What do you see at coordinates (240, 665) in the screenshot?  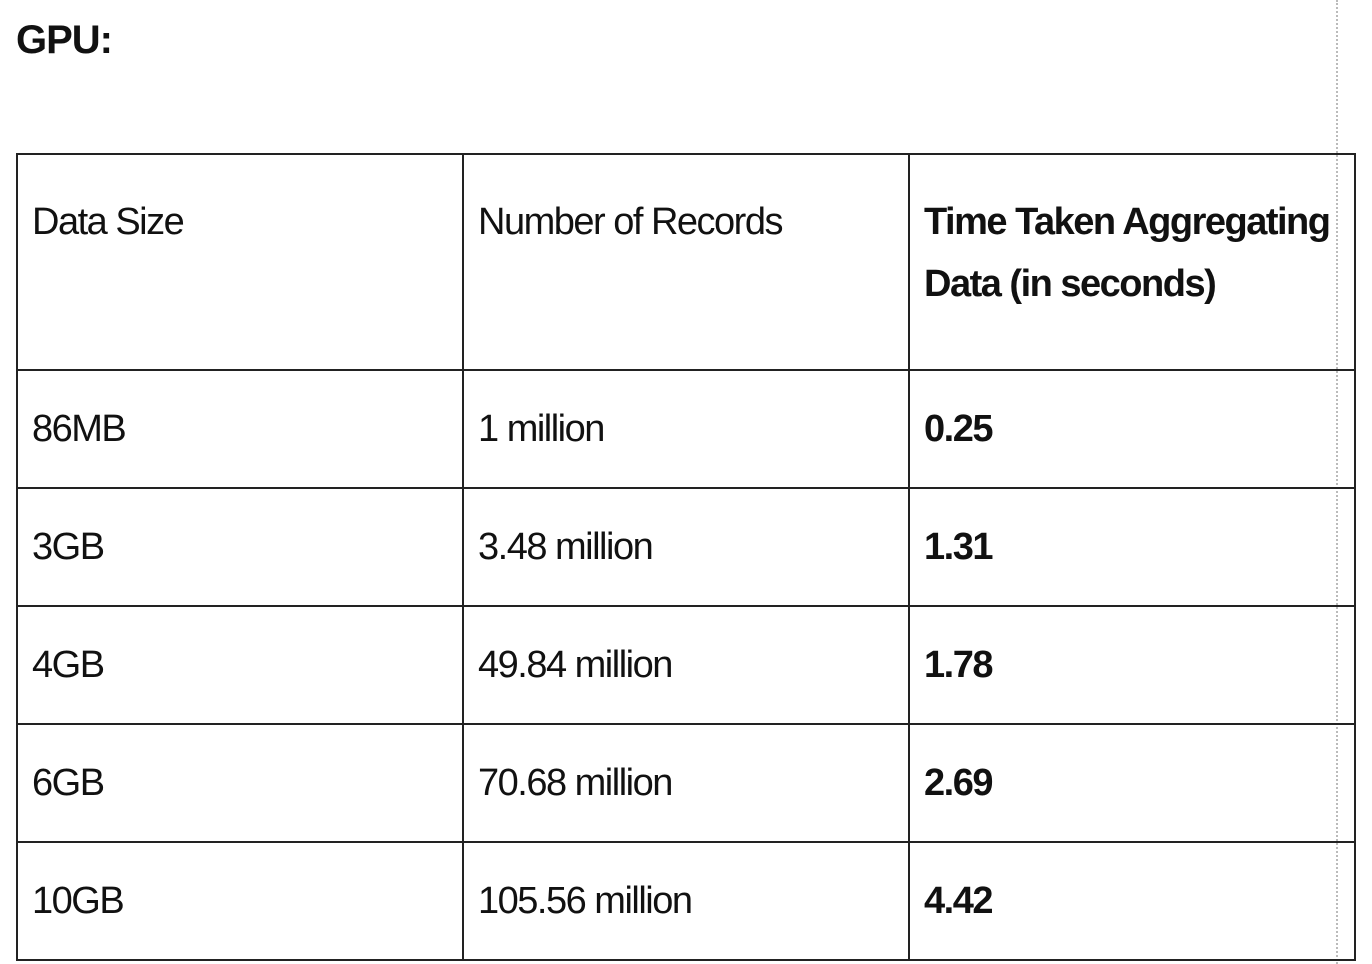 I see `table-cell: 4GB` at bounding box center [240, 665].